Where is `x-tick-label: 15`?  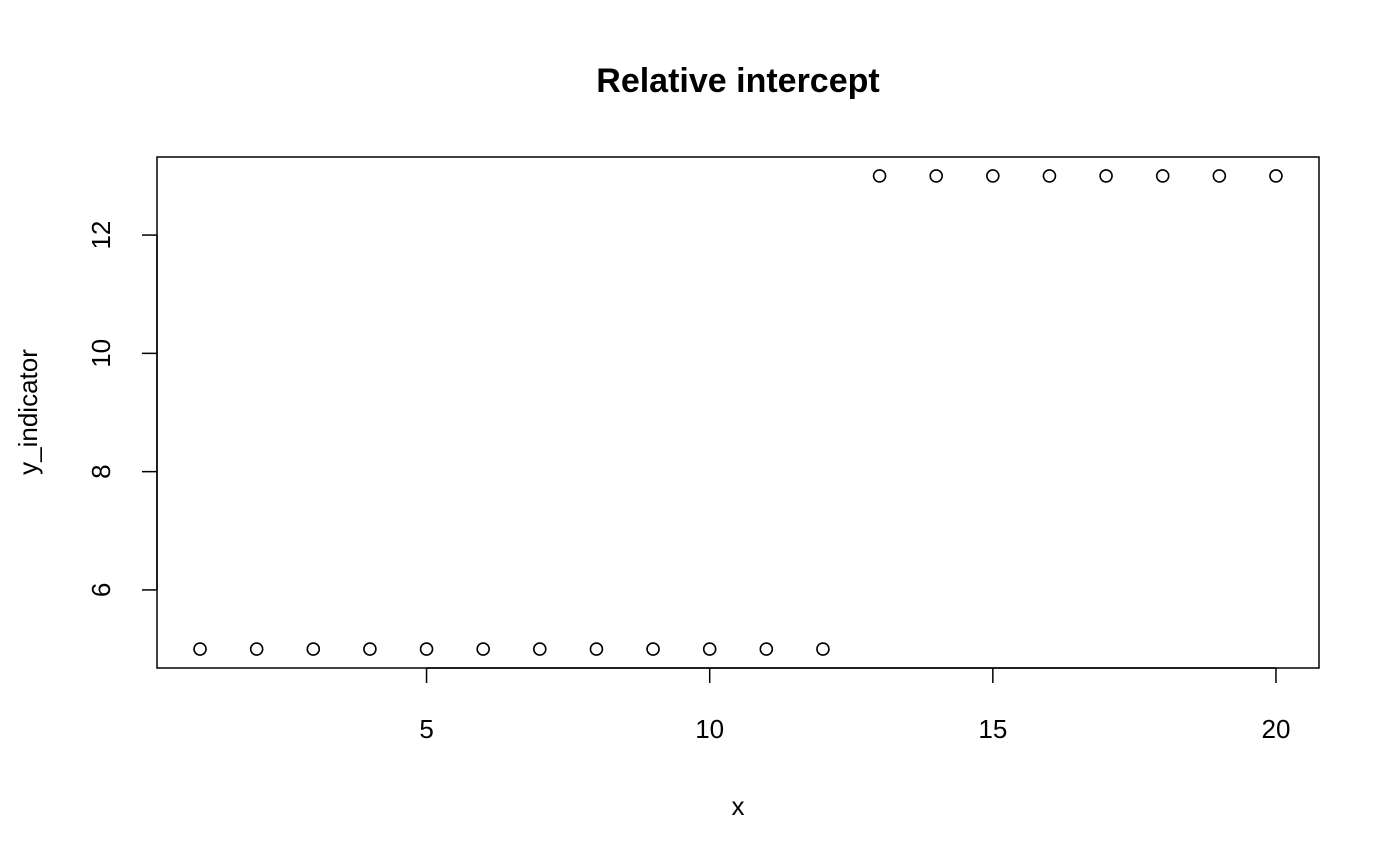
x-tick-label: 15 is located at coordinates (992, 729).